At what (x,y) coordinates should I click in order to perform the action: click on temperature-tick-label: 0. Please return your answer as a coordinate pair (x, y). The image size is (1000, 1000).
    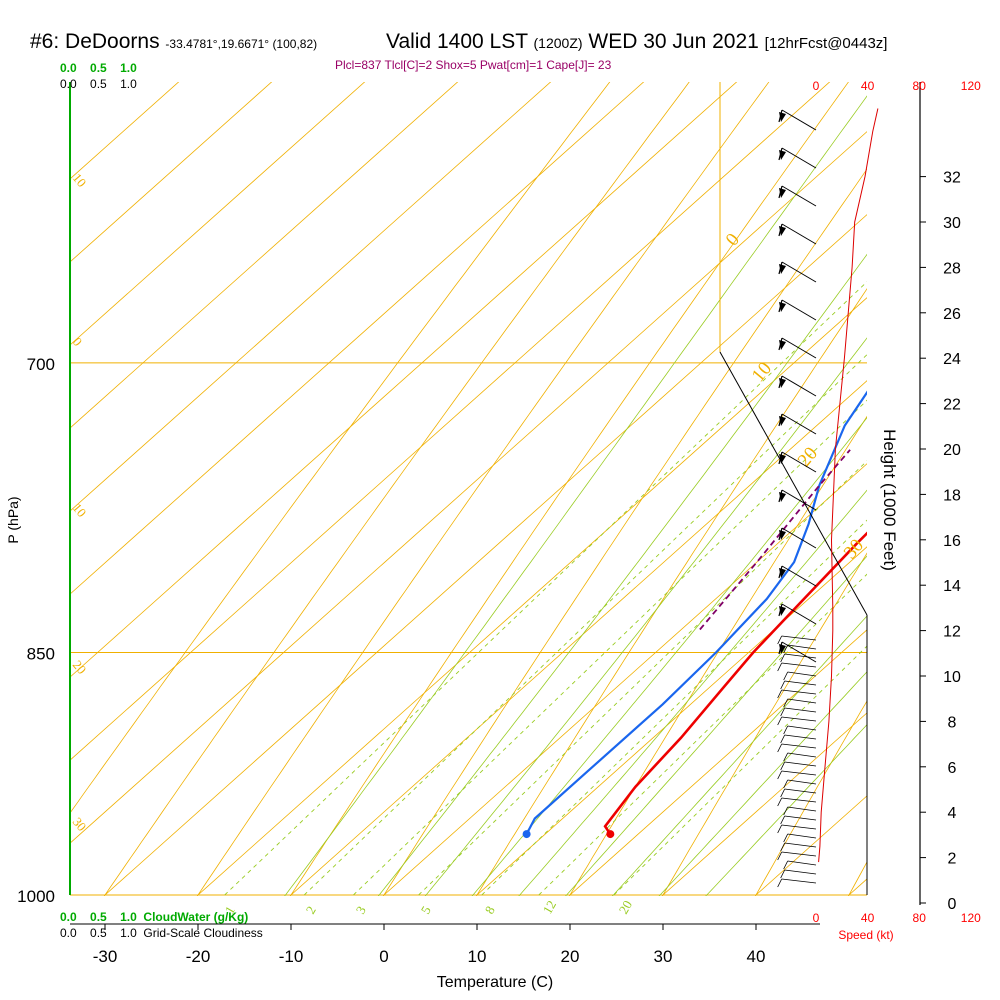
    Looking at the image, I should click on (383, 956).